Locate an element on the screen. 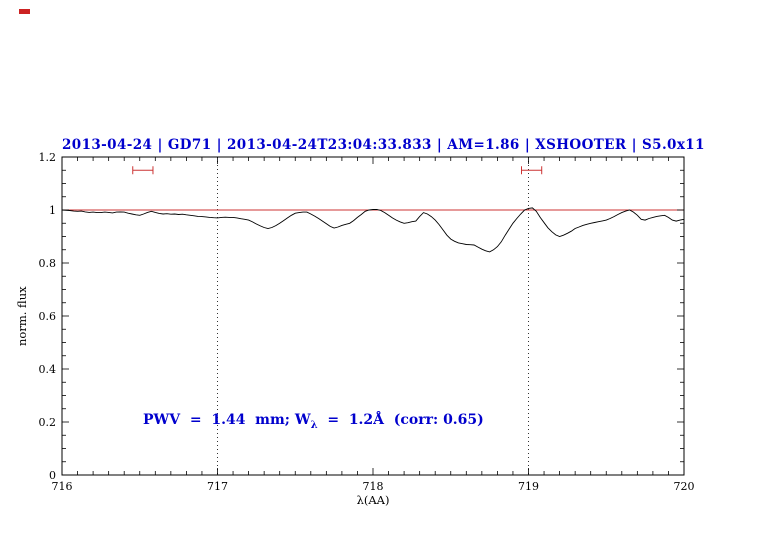  x-tick-label: 717 is located at coordinates (217, 486).